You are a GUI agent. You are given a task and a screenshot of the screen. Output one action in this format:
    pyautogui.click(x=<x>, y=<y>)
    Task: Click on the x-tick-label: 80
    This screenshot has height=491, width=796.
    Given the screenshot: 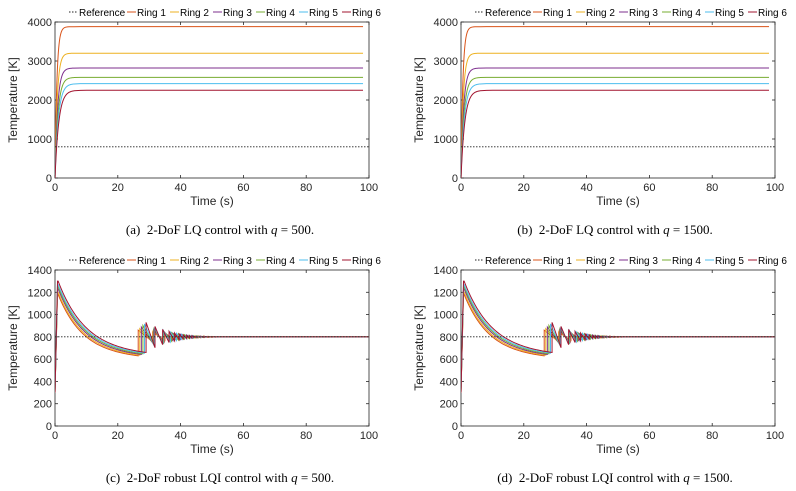 What is the action you would take?
    pyautogui.click(x=306, y=436)
    